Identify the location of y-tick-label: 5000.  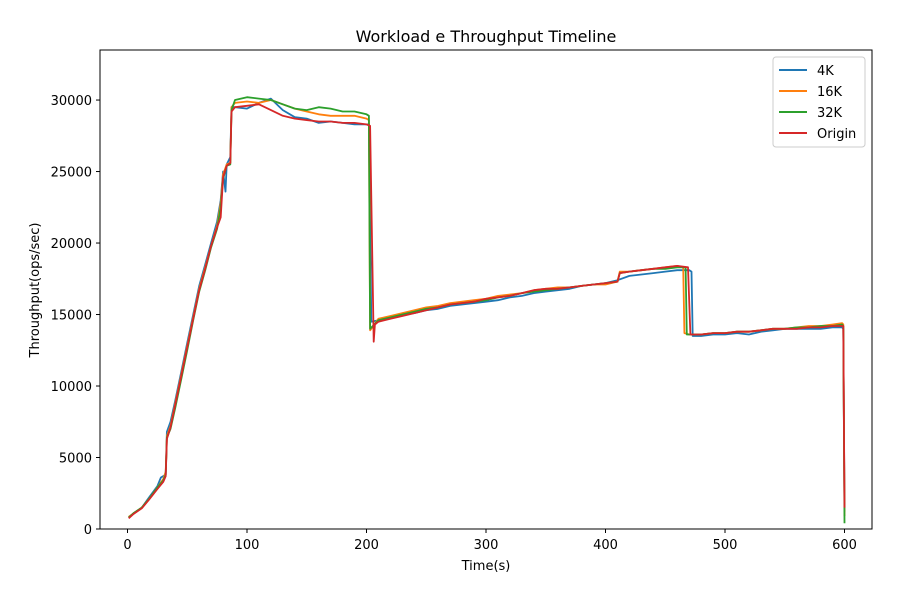
(75, 459).